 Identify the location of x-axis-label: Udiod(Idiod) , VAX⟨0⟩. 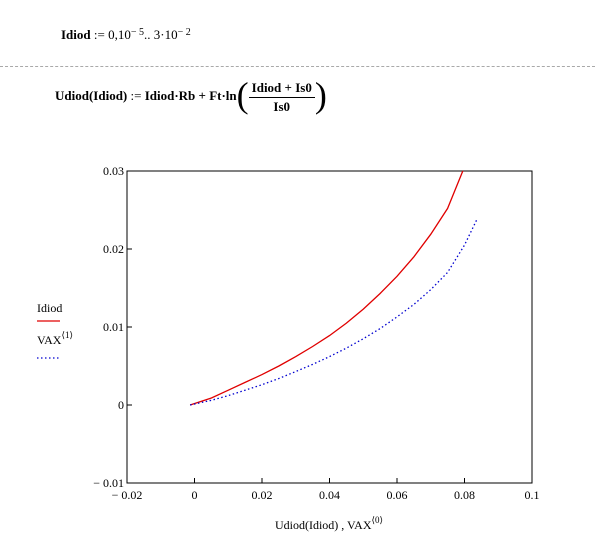
(329, 523).